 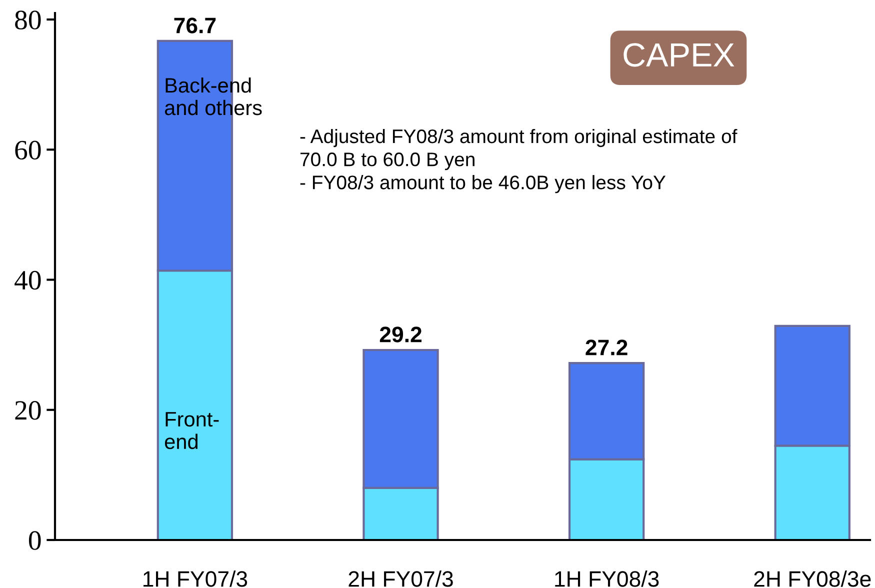 What do you see at coordinates (400, 578) in the screenshot?
I see `x-tick-label: 2H FY07/3` at bounding box center [400, 578].